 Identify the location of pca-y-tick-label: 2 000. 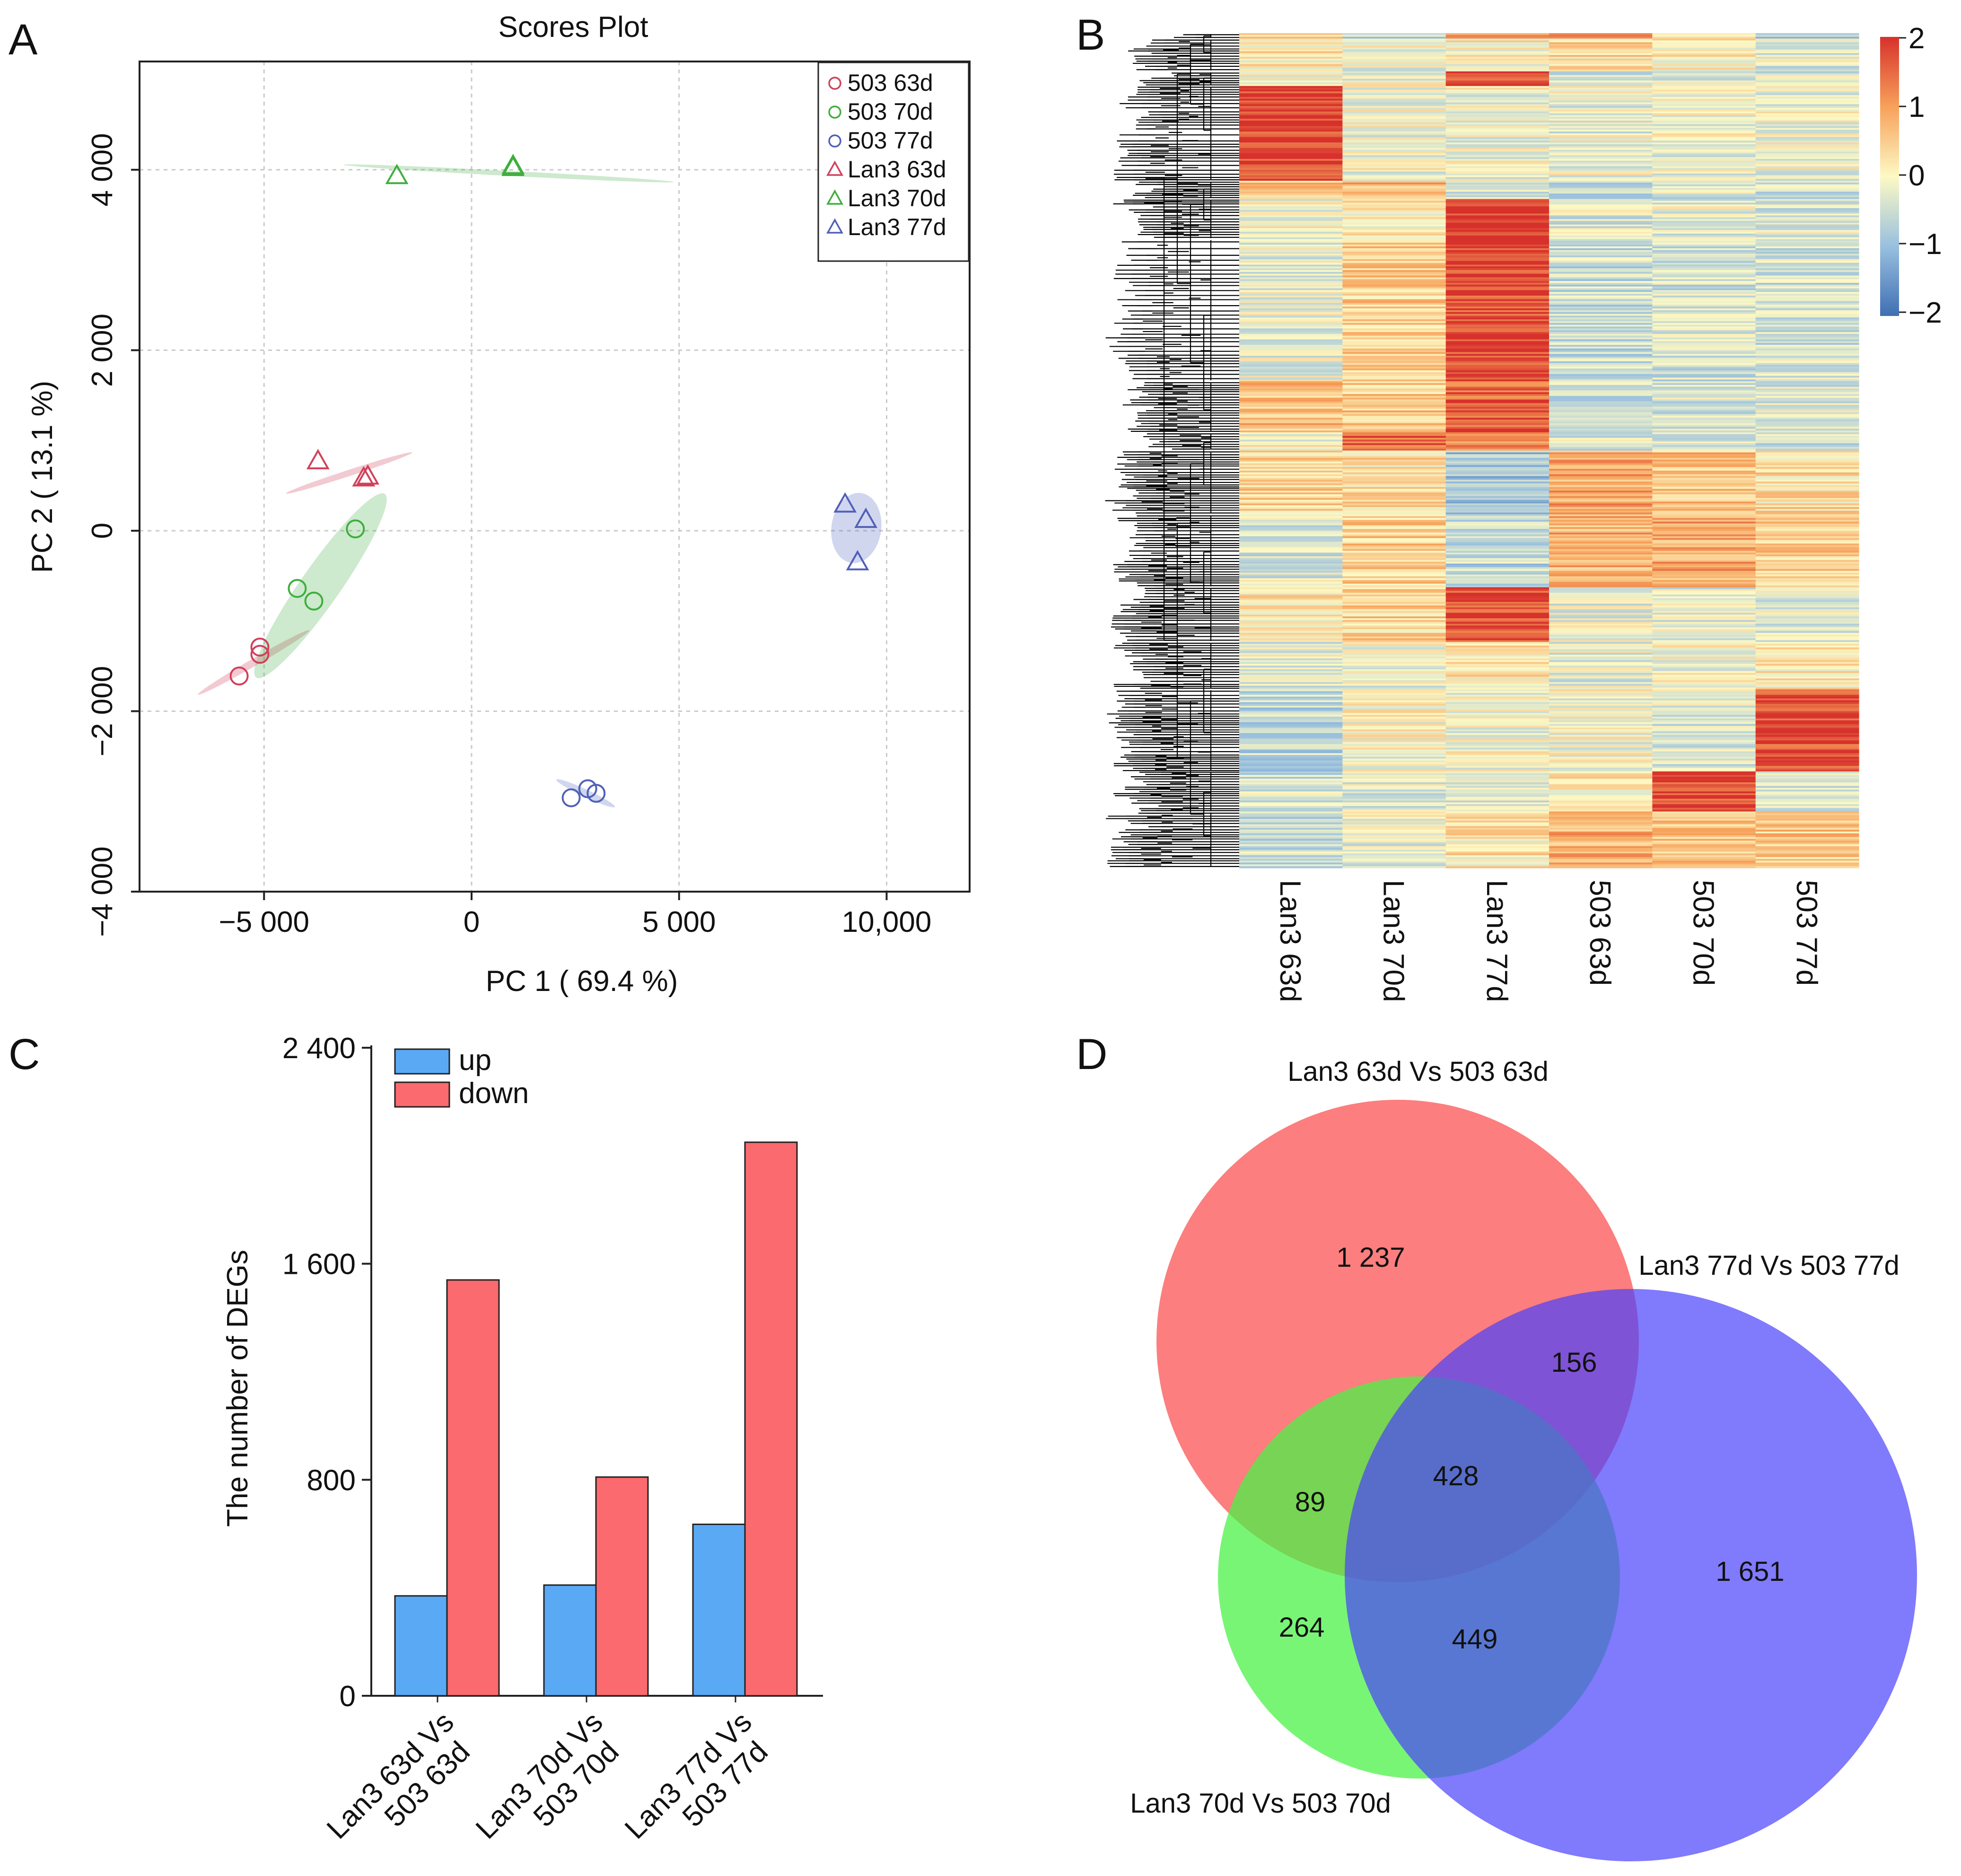
(103, 350).